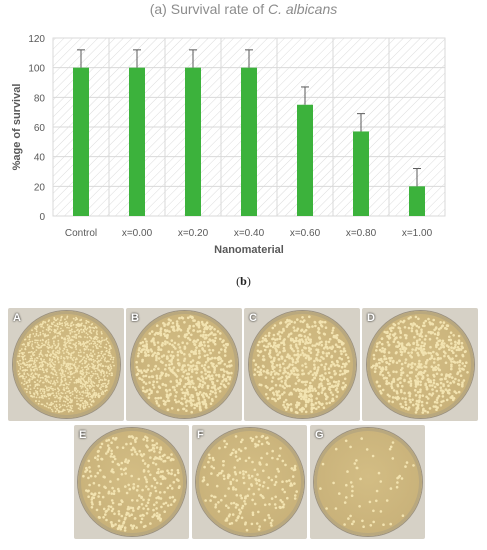 This screenshot has height=550, width=487. What do you see at coordinates (17, 127) in the screenshot?
I see `y-axis-label: %age of survival` at bounding box center [17, 127].